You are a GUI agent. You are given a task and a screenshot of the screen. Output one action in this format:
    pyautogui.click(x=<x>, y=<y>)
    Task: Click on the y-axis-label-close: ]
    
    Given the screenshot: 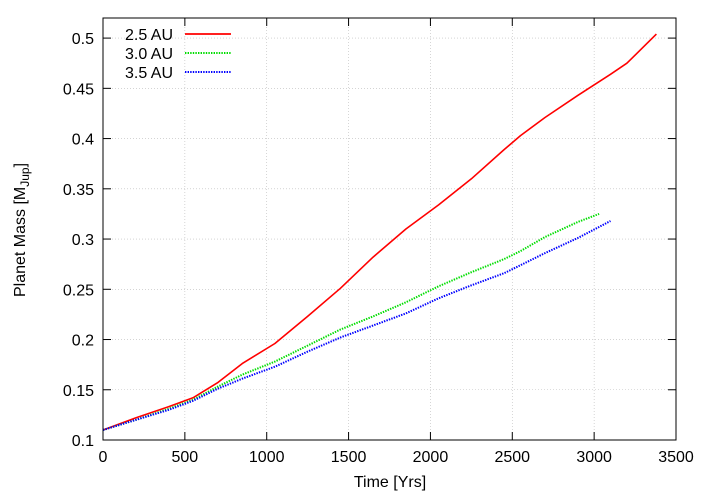 What is the action you would take?
    pyautogui.click(x=20, y=165)
    